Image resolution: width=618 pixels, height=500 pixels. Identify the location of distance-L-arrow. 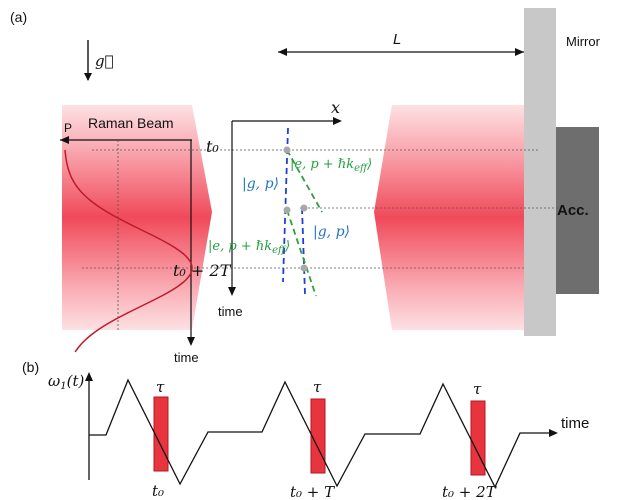
(401, 52).